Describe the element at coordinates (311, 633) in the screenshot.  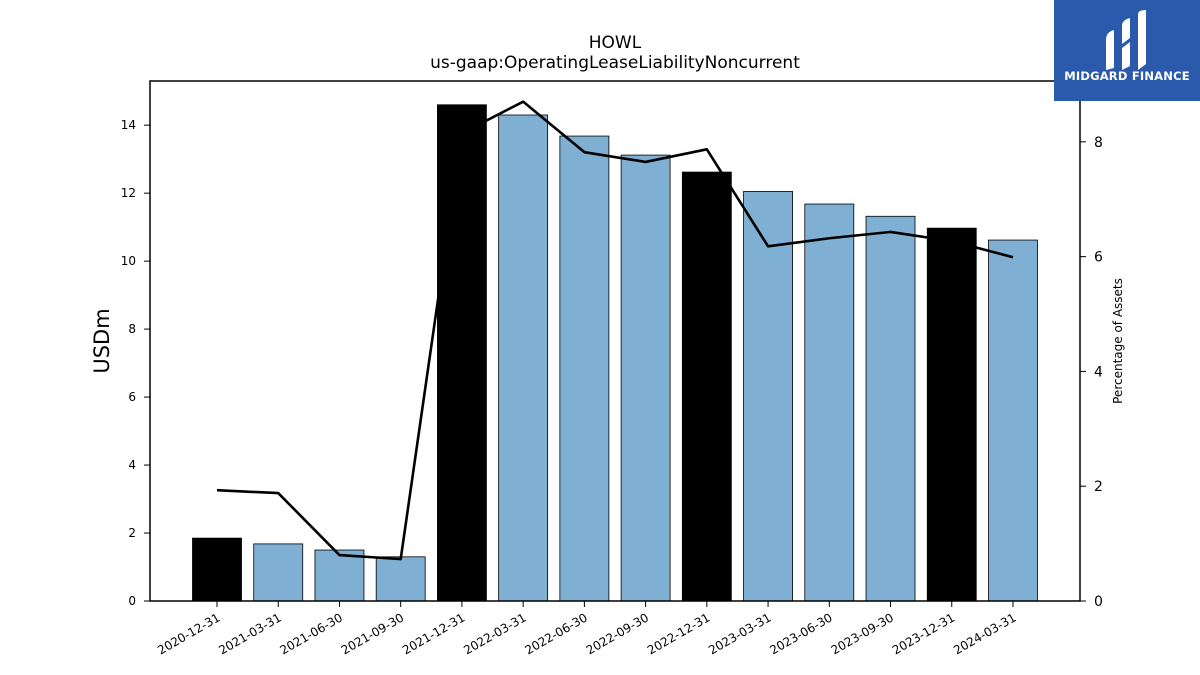
I see `x-tick-label: 2021-06-30` at that location.